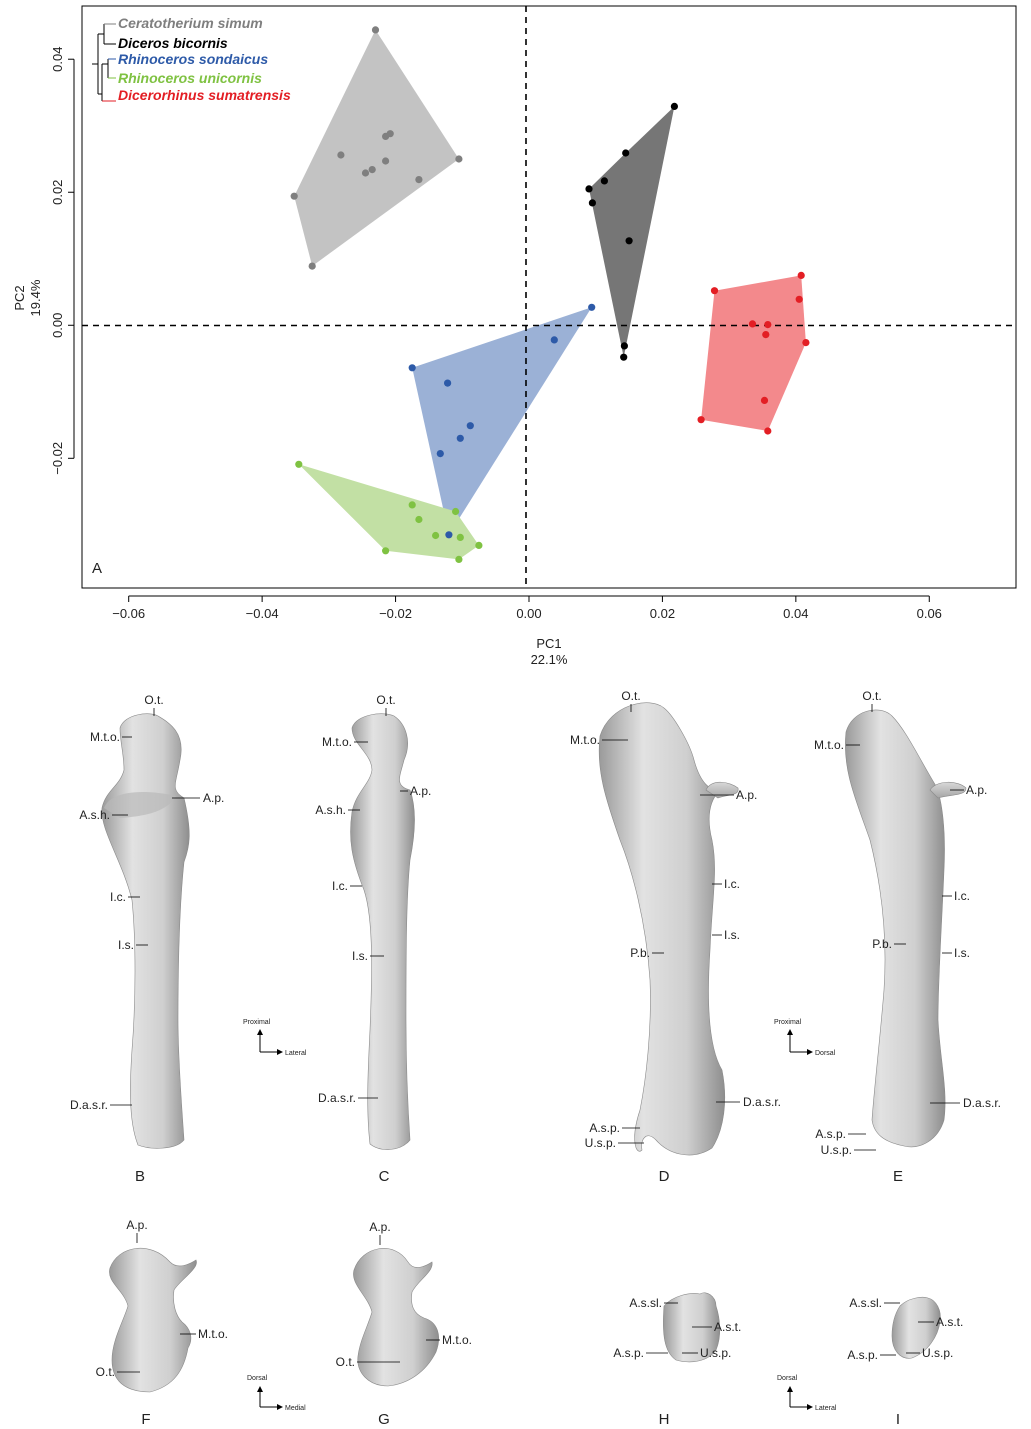 Image resolution: width=1031 pixels, height=1429 pixels. Describe the element at coordinates (604, 1128) in the screenshot. I see `label-d-asp: A.s.p.` at that location.